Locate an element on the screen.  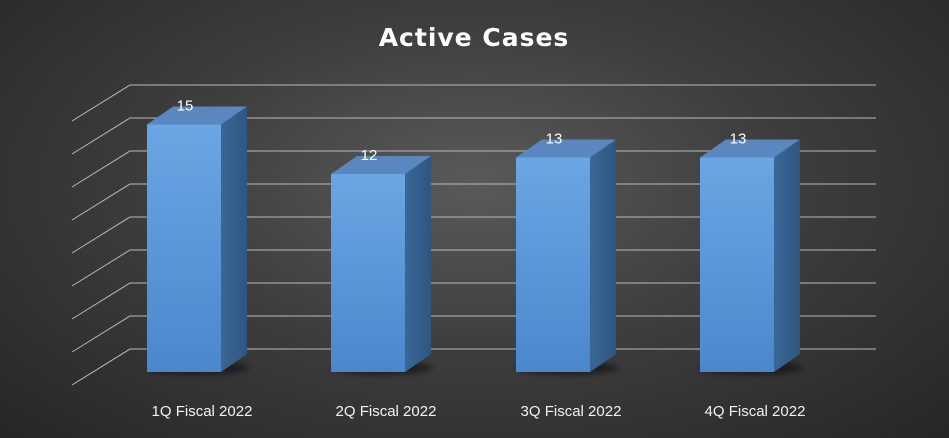
category-label: 1Q Fiscal 2022 is located at coordinates (202, 411).